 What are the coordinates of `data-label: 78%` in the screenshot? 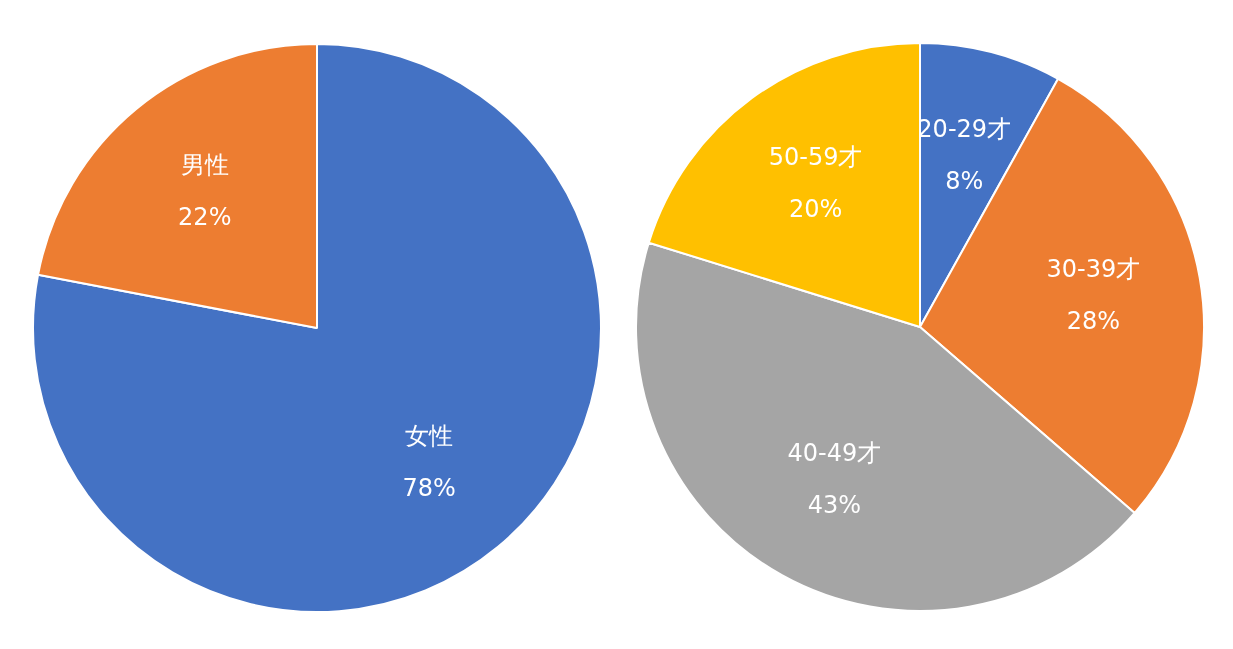 It's located at (429, 487).